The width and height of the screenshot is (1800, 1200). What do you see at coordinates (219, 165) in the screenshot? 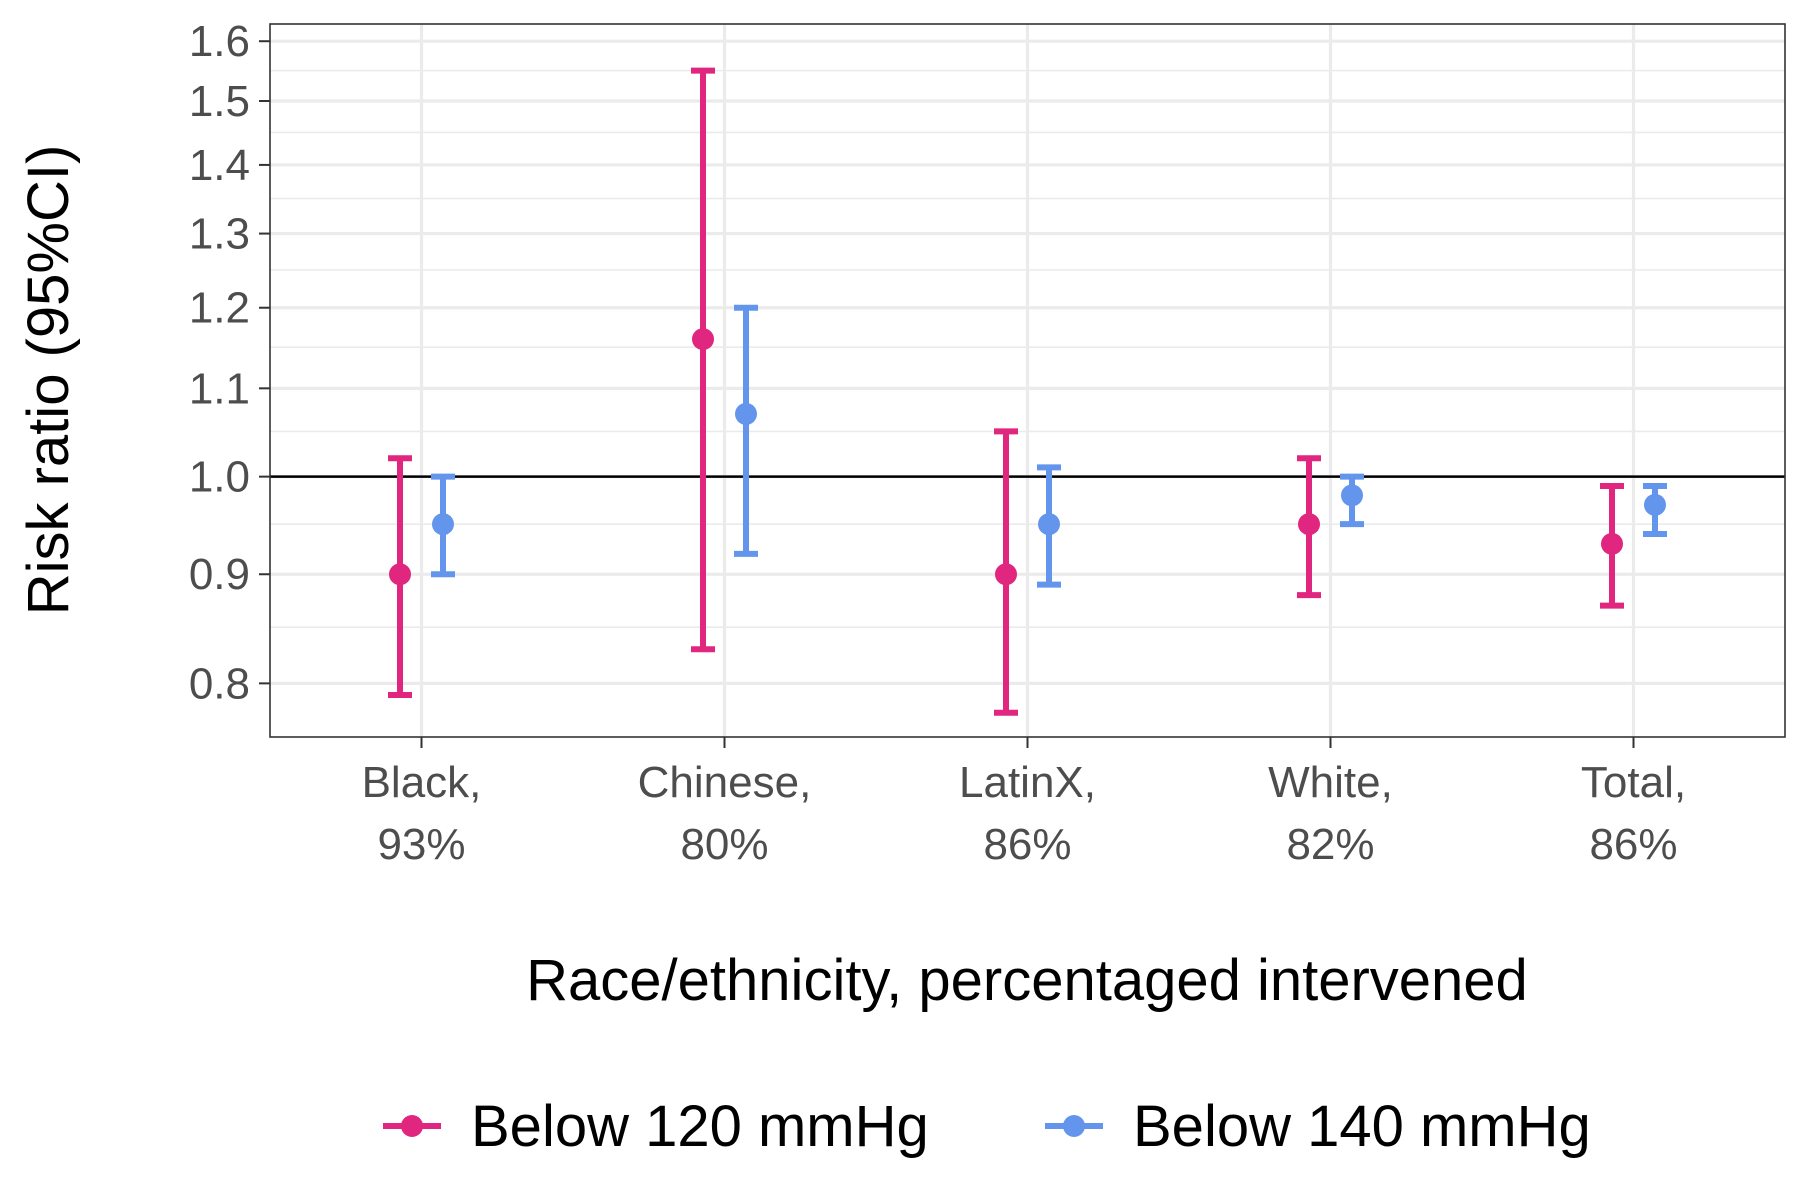
I see `y-tick-label: 1.4` at bounding box center [219, 165].